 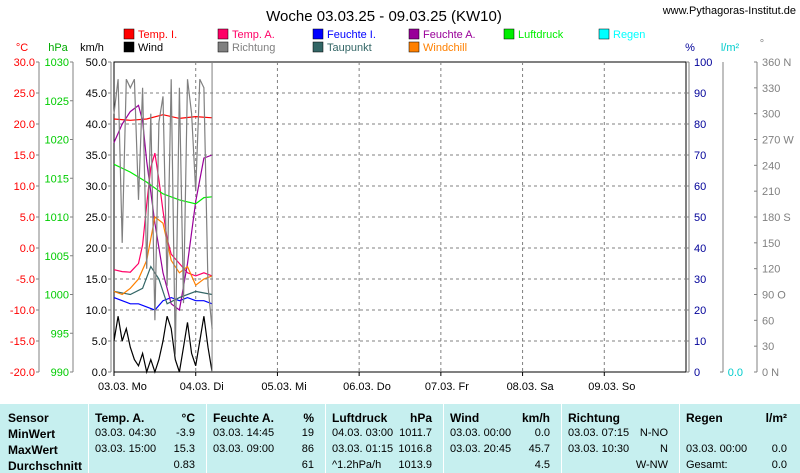 I want to click on series-line-luftdruck, so click(x=163, y=184).